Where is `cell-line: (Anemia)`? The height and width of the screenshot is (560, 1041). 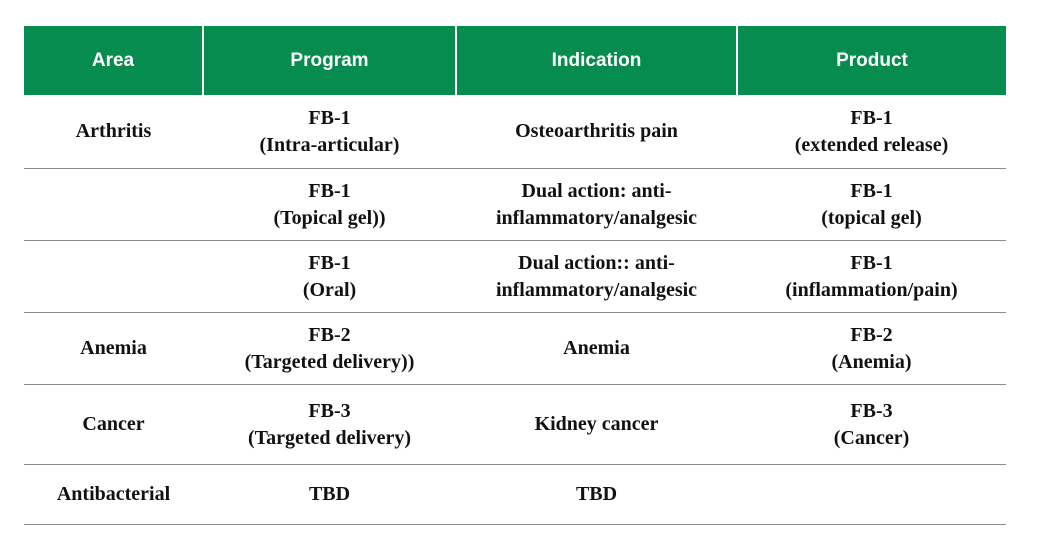
cell-line: (Anemia) is located at coordinates (871, 361).